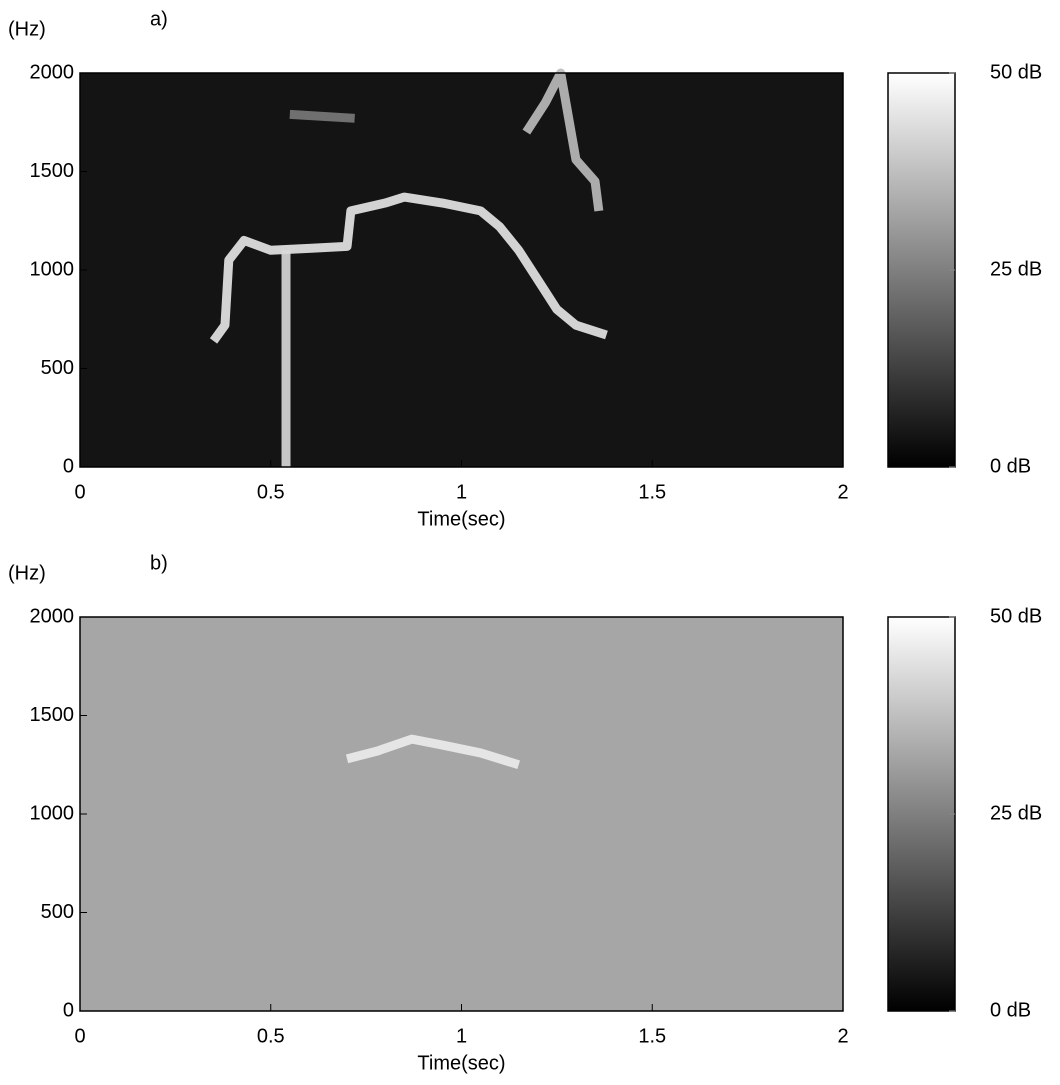  What do you see at coordinates (159, 563) in the screenshot?
I see `panel-label: b)` at bounding box center [159, 563].